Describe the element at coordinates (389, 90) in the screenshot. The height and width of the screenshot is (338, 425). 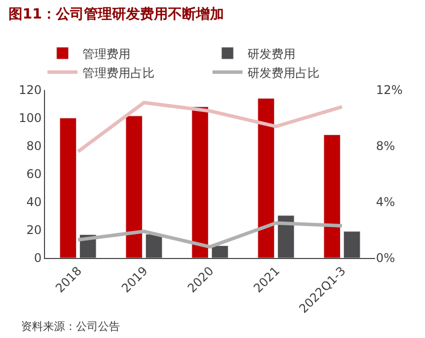
I see `y2-tick-label: 12%` at that location.